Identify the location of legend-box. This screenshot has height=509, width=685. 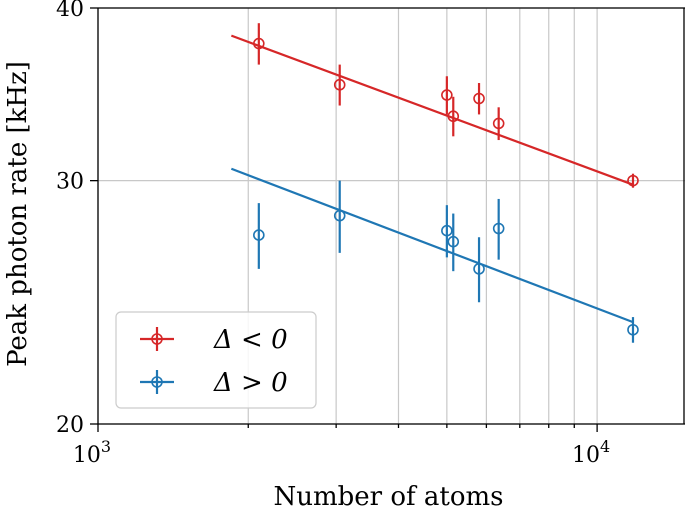
(216, 360).